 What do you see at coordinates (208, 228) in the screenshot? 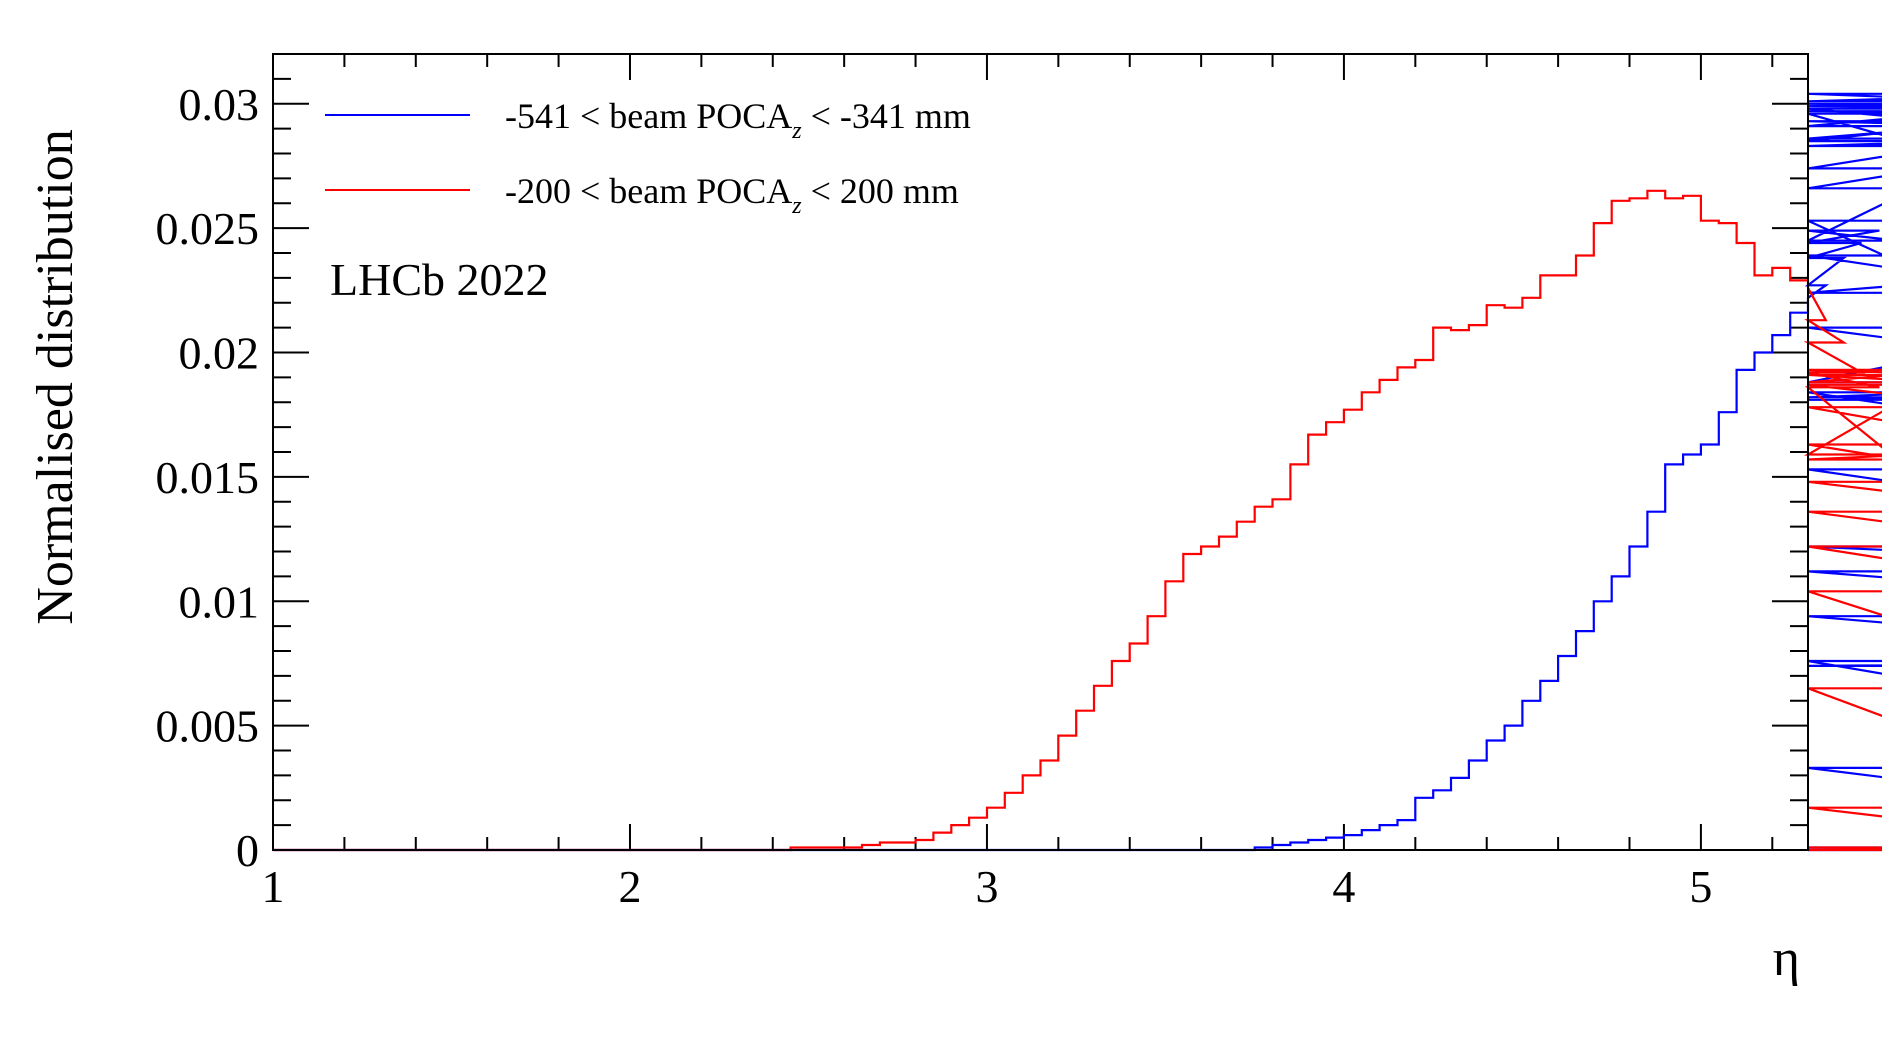
I see `y-tick-label: 0.025` at bounding box center [208, 228].